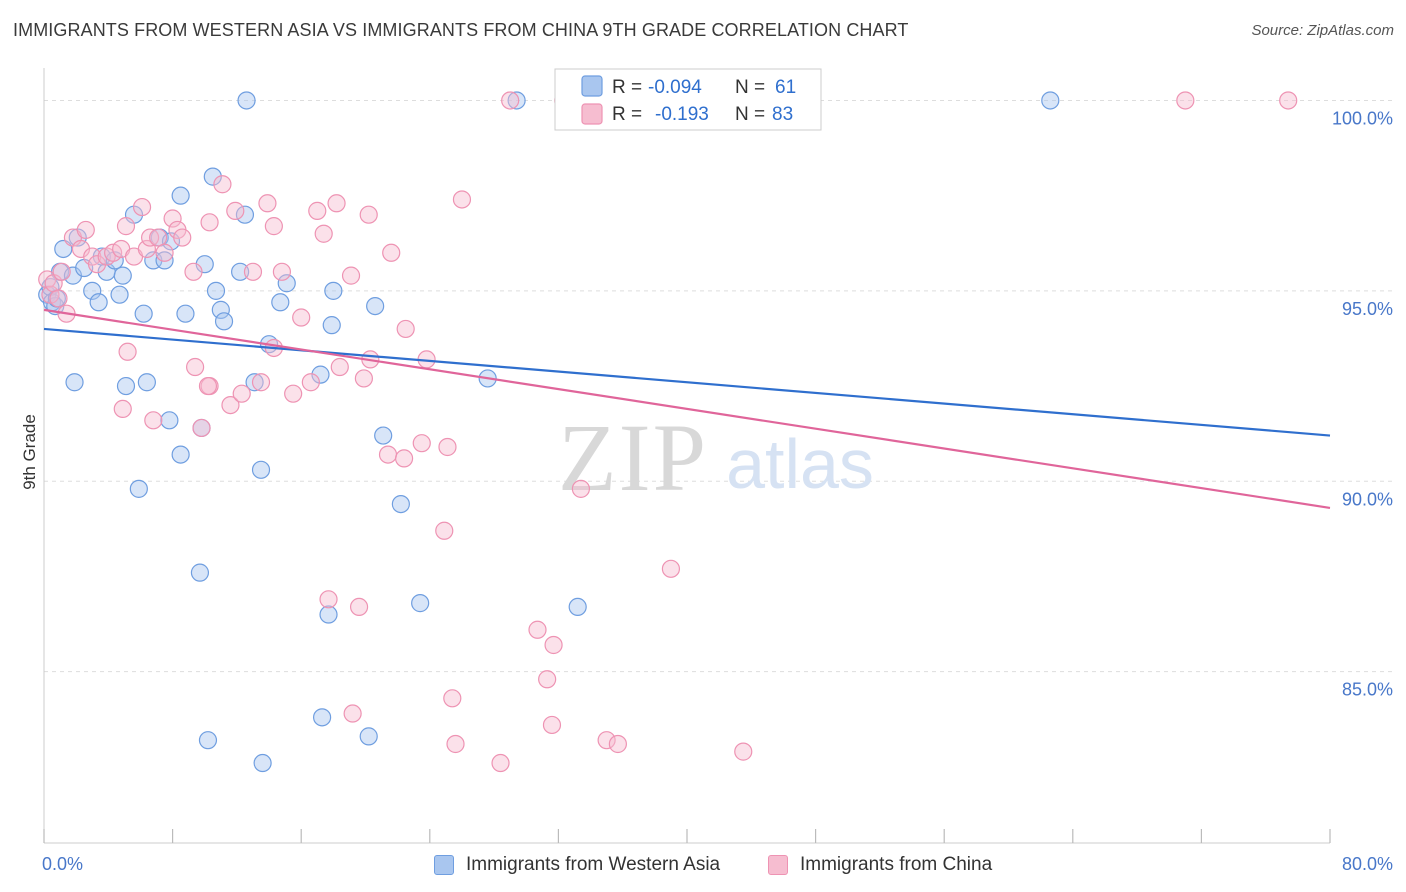 This screenshot has width=1406, height=892. Describe the element at coordinates (592, 86) in the screenshot. I see `legend-swatch-western-asia` at that location.